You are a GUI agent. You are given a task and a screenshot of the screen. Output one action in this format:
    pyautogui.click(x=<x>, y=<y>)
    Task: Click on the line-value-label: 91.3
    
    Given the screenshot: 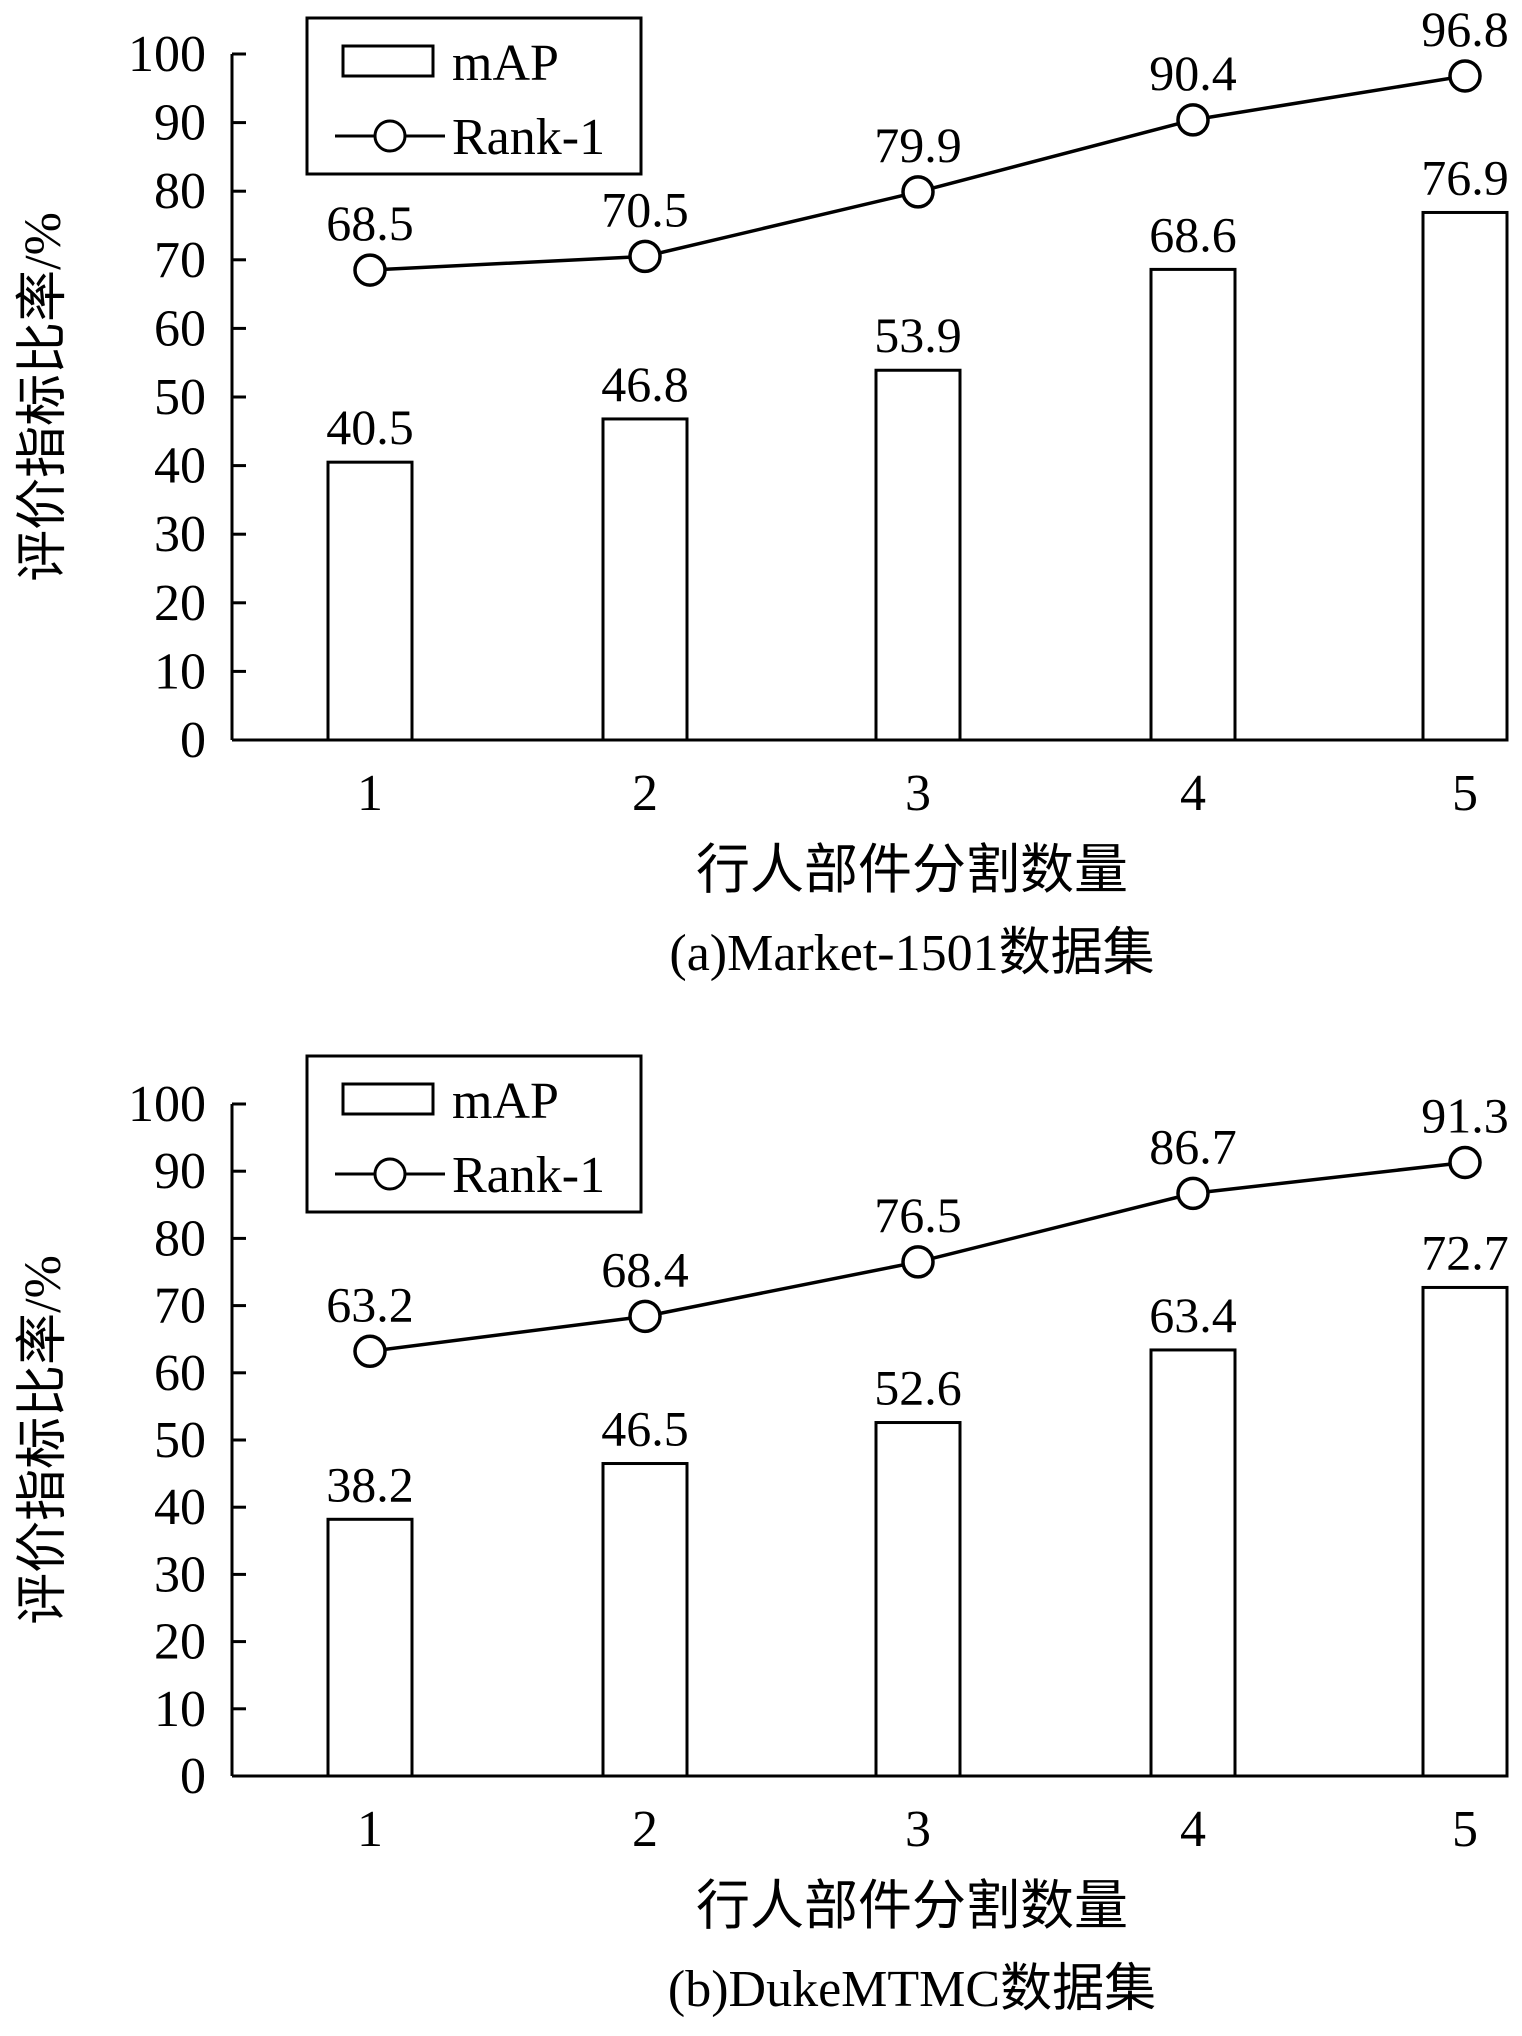 What is the action you would take?
    pyautogui.click(x=1465, y=1115)
    